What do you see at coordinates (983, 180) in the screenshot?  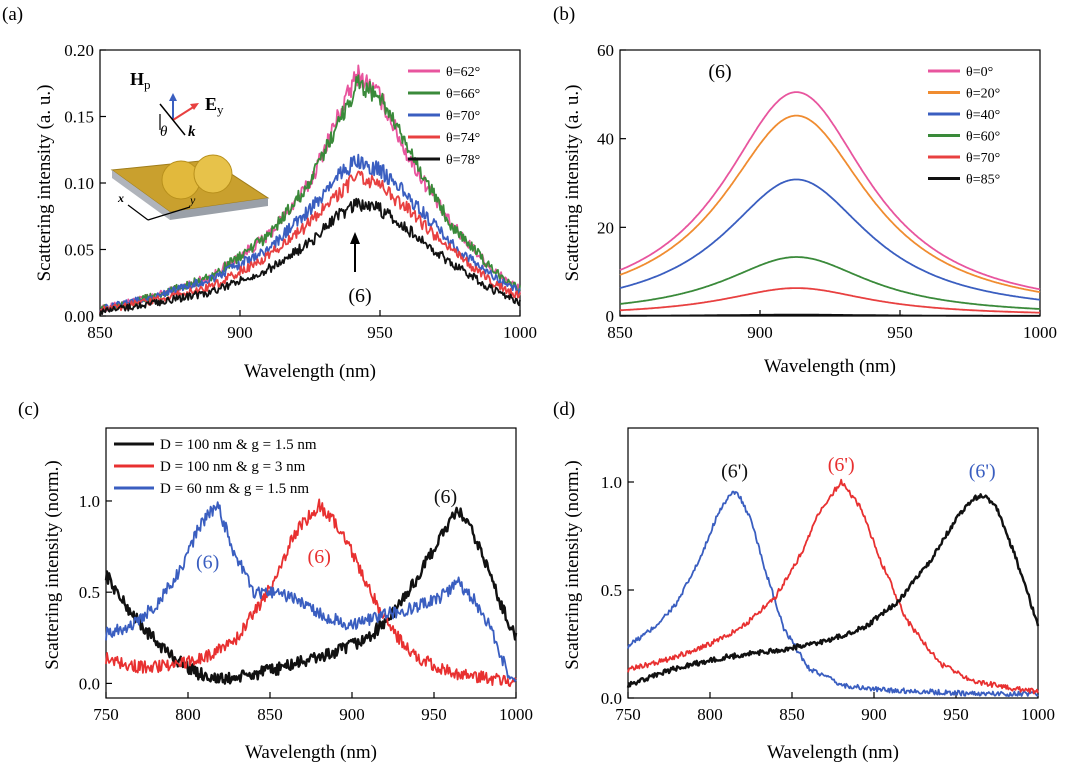 I see `legend-label: θ=85°` at bounding box center [983, 180].